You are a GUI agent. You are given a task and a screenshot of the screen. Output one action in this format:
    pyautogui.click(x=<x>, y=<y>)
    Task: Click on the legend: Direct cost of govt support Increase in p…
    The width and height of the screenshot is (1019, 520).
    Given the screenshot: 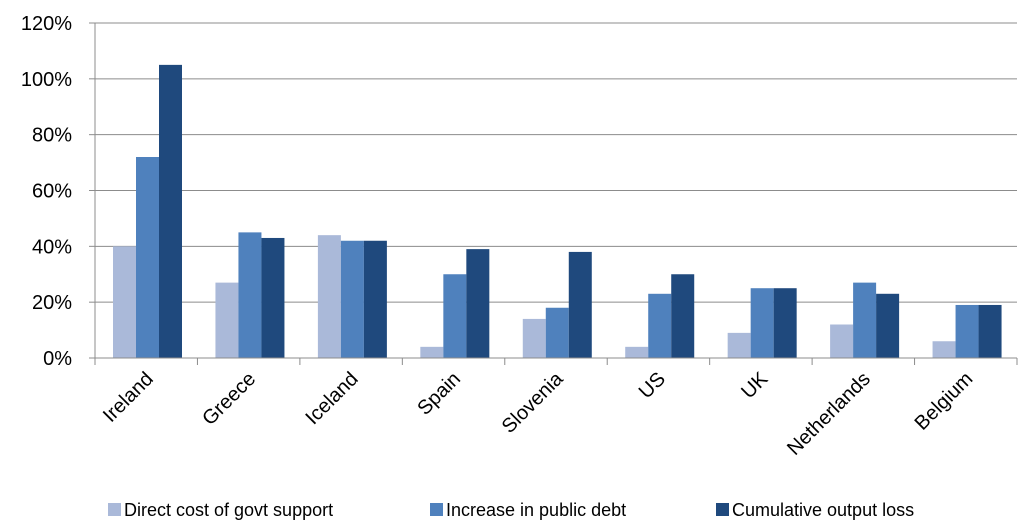 What is the action you would take?
    pyautogui.click(x=511, y=510)
    